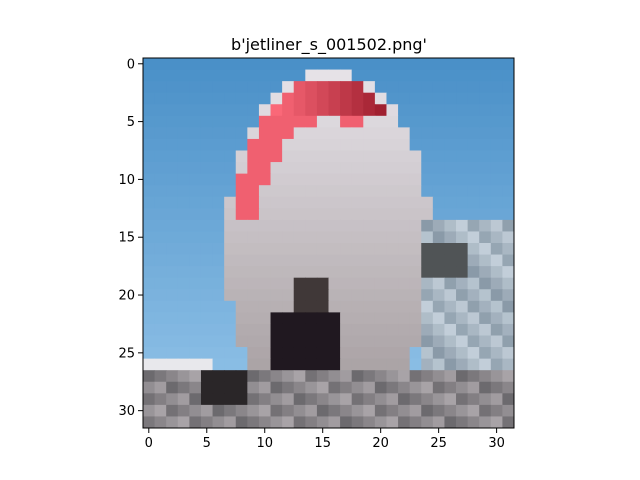  I want to click on y-tick-label: 0, so click(131, 64).